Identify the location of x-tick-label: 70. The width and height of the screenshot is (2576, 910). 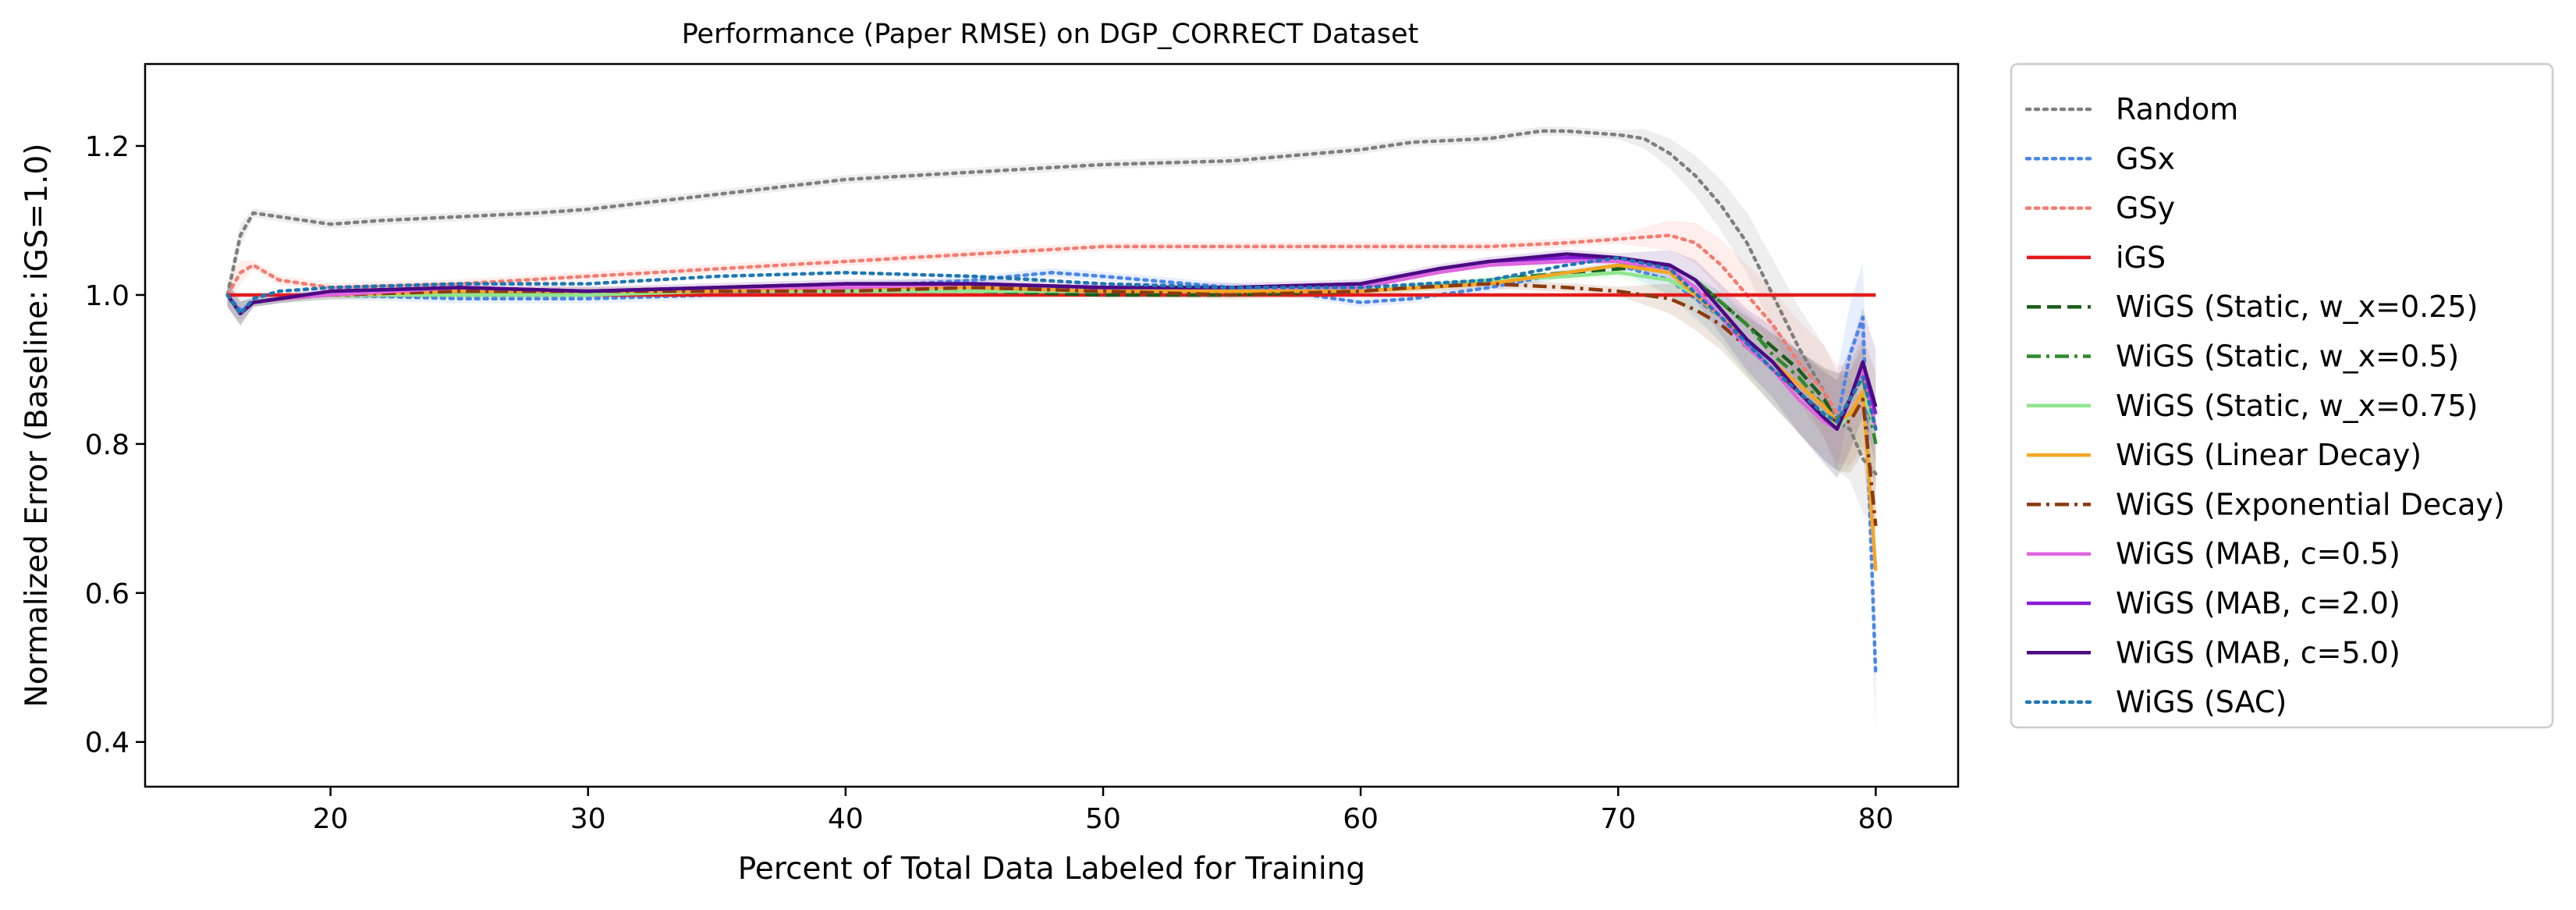
(1618, 819).